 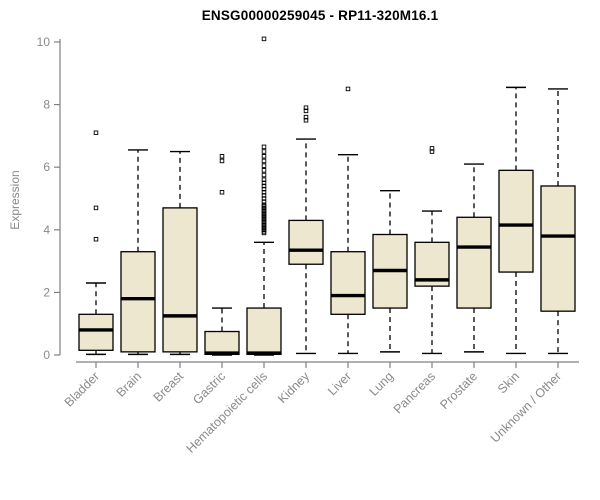 I want to click on y-tick-label: 2, so click(x=46, y=292).